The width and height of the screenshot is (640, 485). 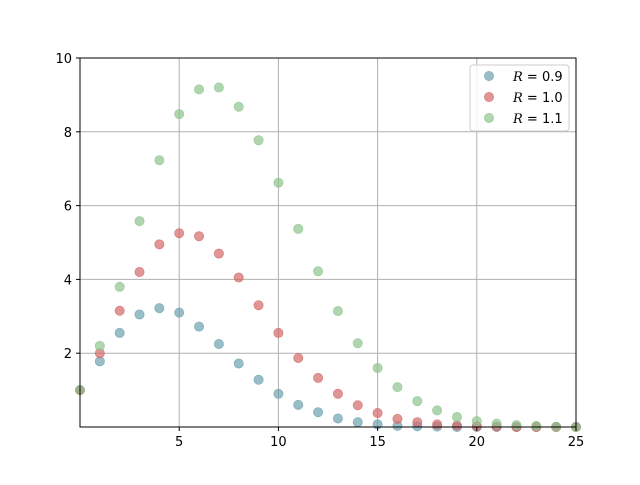 I want to click on legend-label: R = 0.9, so click(x=537, y=77).